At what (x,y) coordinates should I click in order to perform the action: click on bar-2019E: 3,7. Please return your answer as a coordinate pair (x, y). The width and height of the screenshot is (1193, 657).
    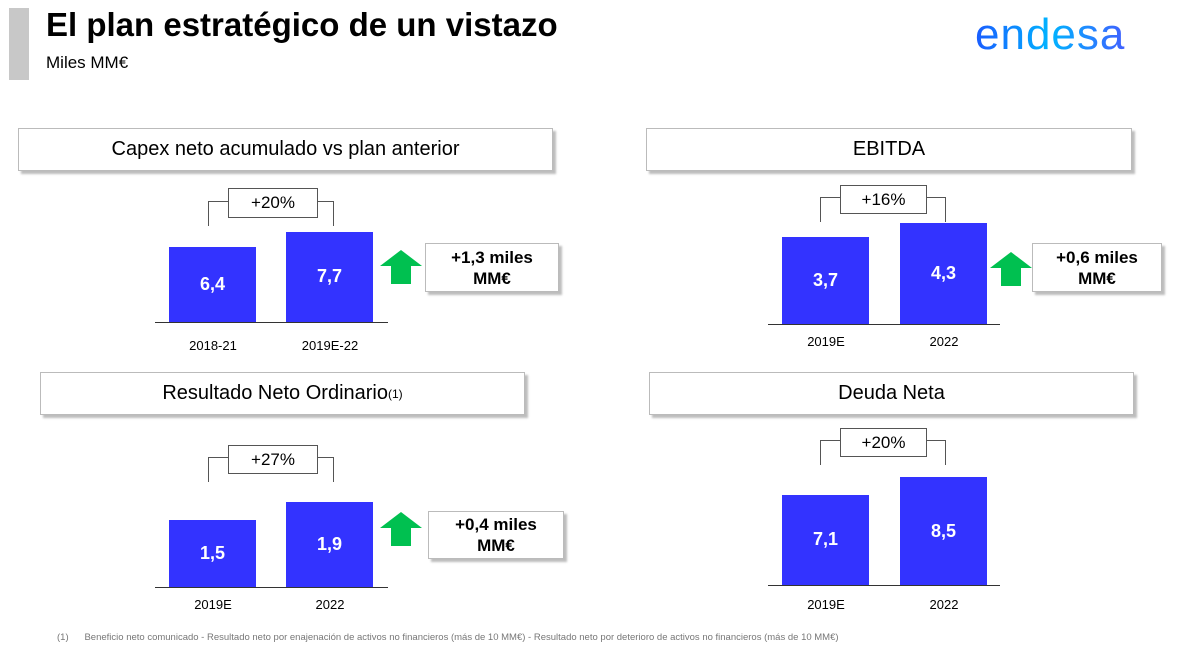
    Looking at the image, I should click on (825, 280).